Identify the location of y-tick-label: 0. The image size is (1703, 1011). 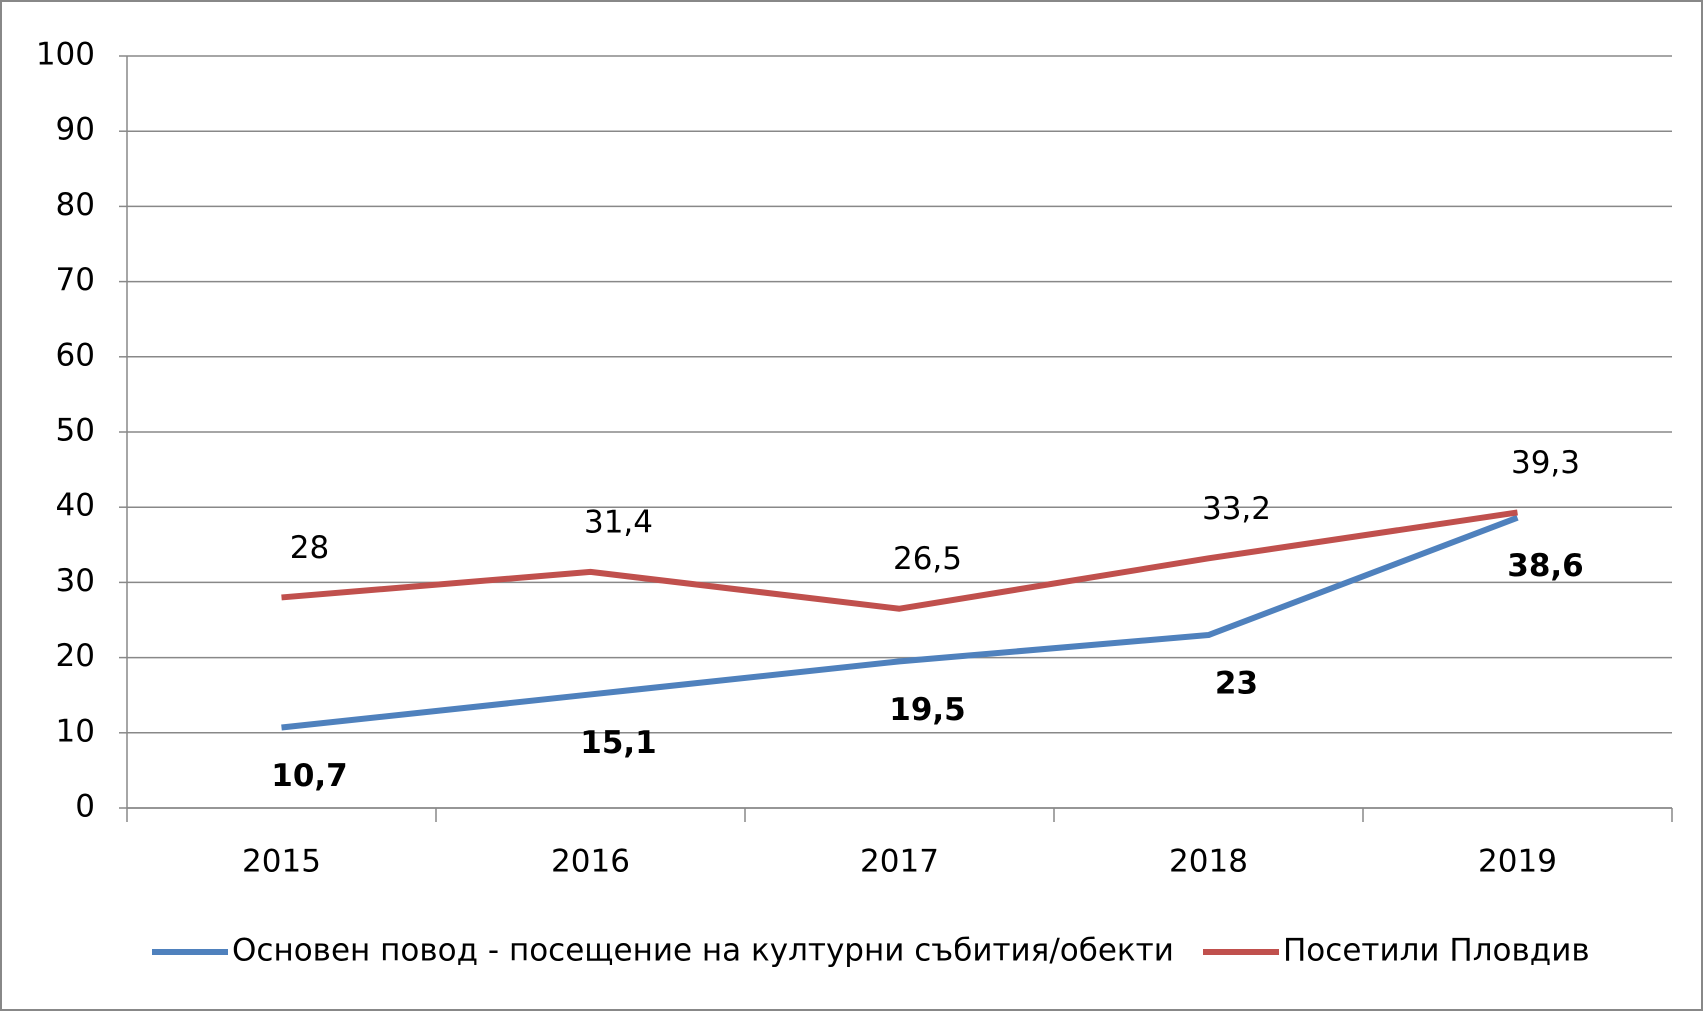
(85, 807).